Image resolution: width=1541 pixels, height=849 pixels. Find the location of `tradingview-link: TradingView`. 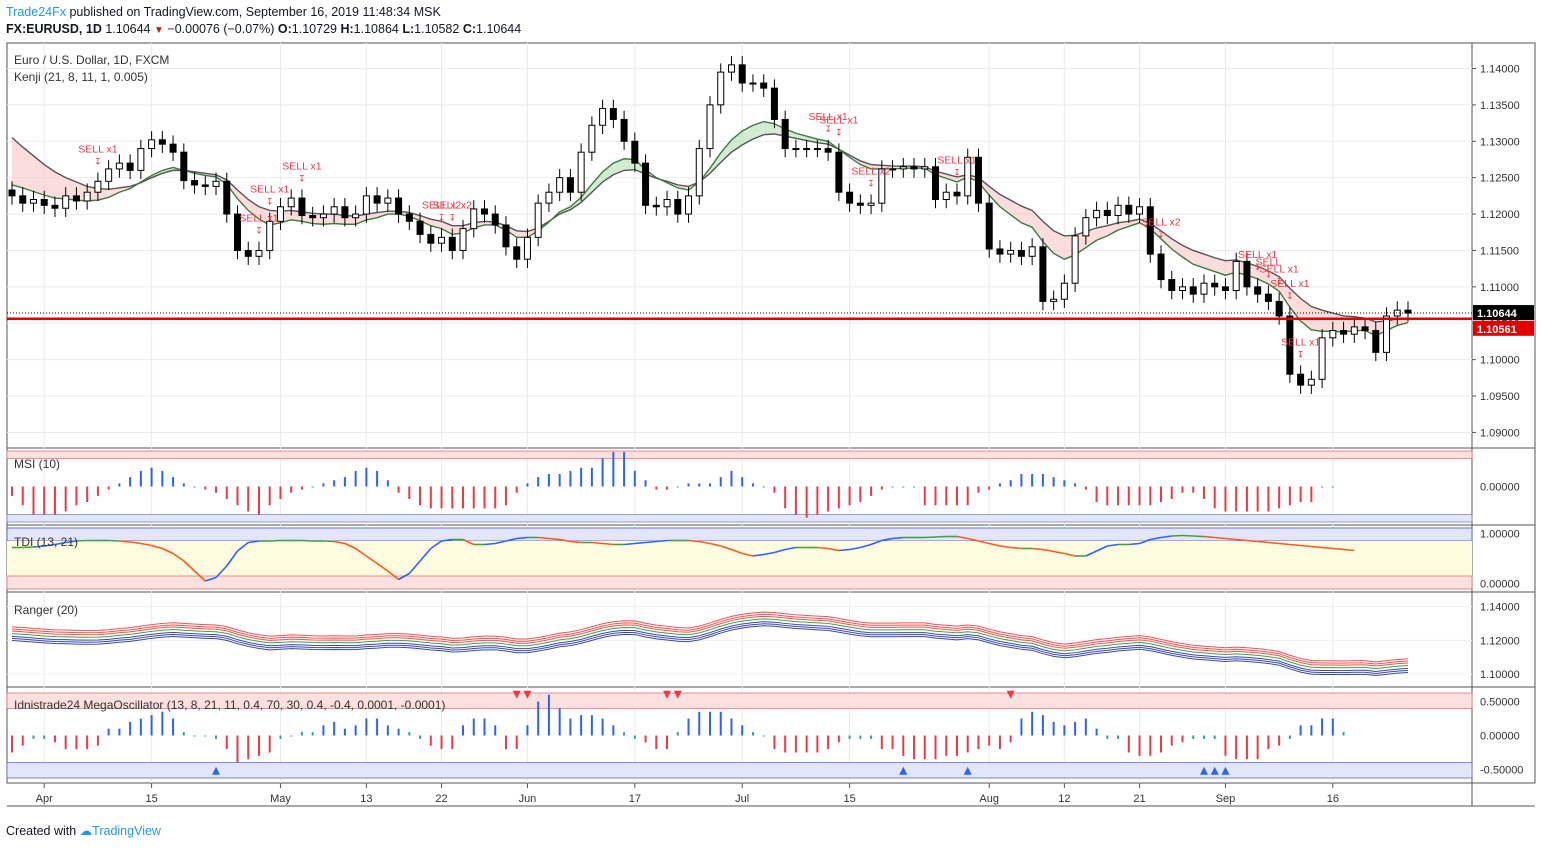

tradingview-link: TradingView is located at coordinates (126, 831).